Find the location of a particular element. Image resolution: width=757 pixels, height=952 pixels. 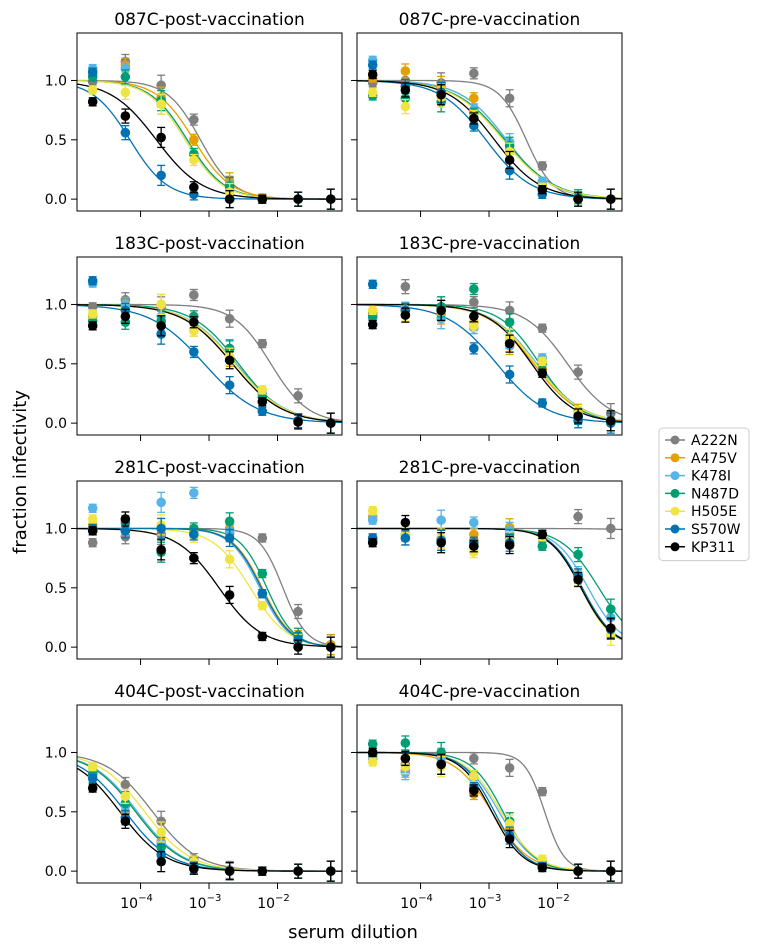

fit-curve-A222N is located at coordinates (489, 811).